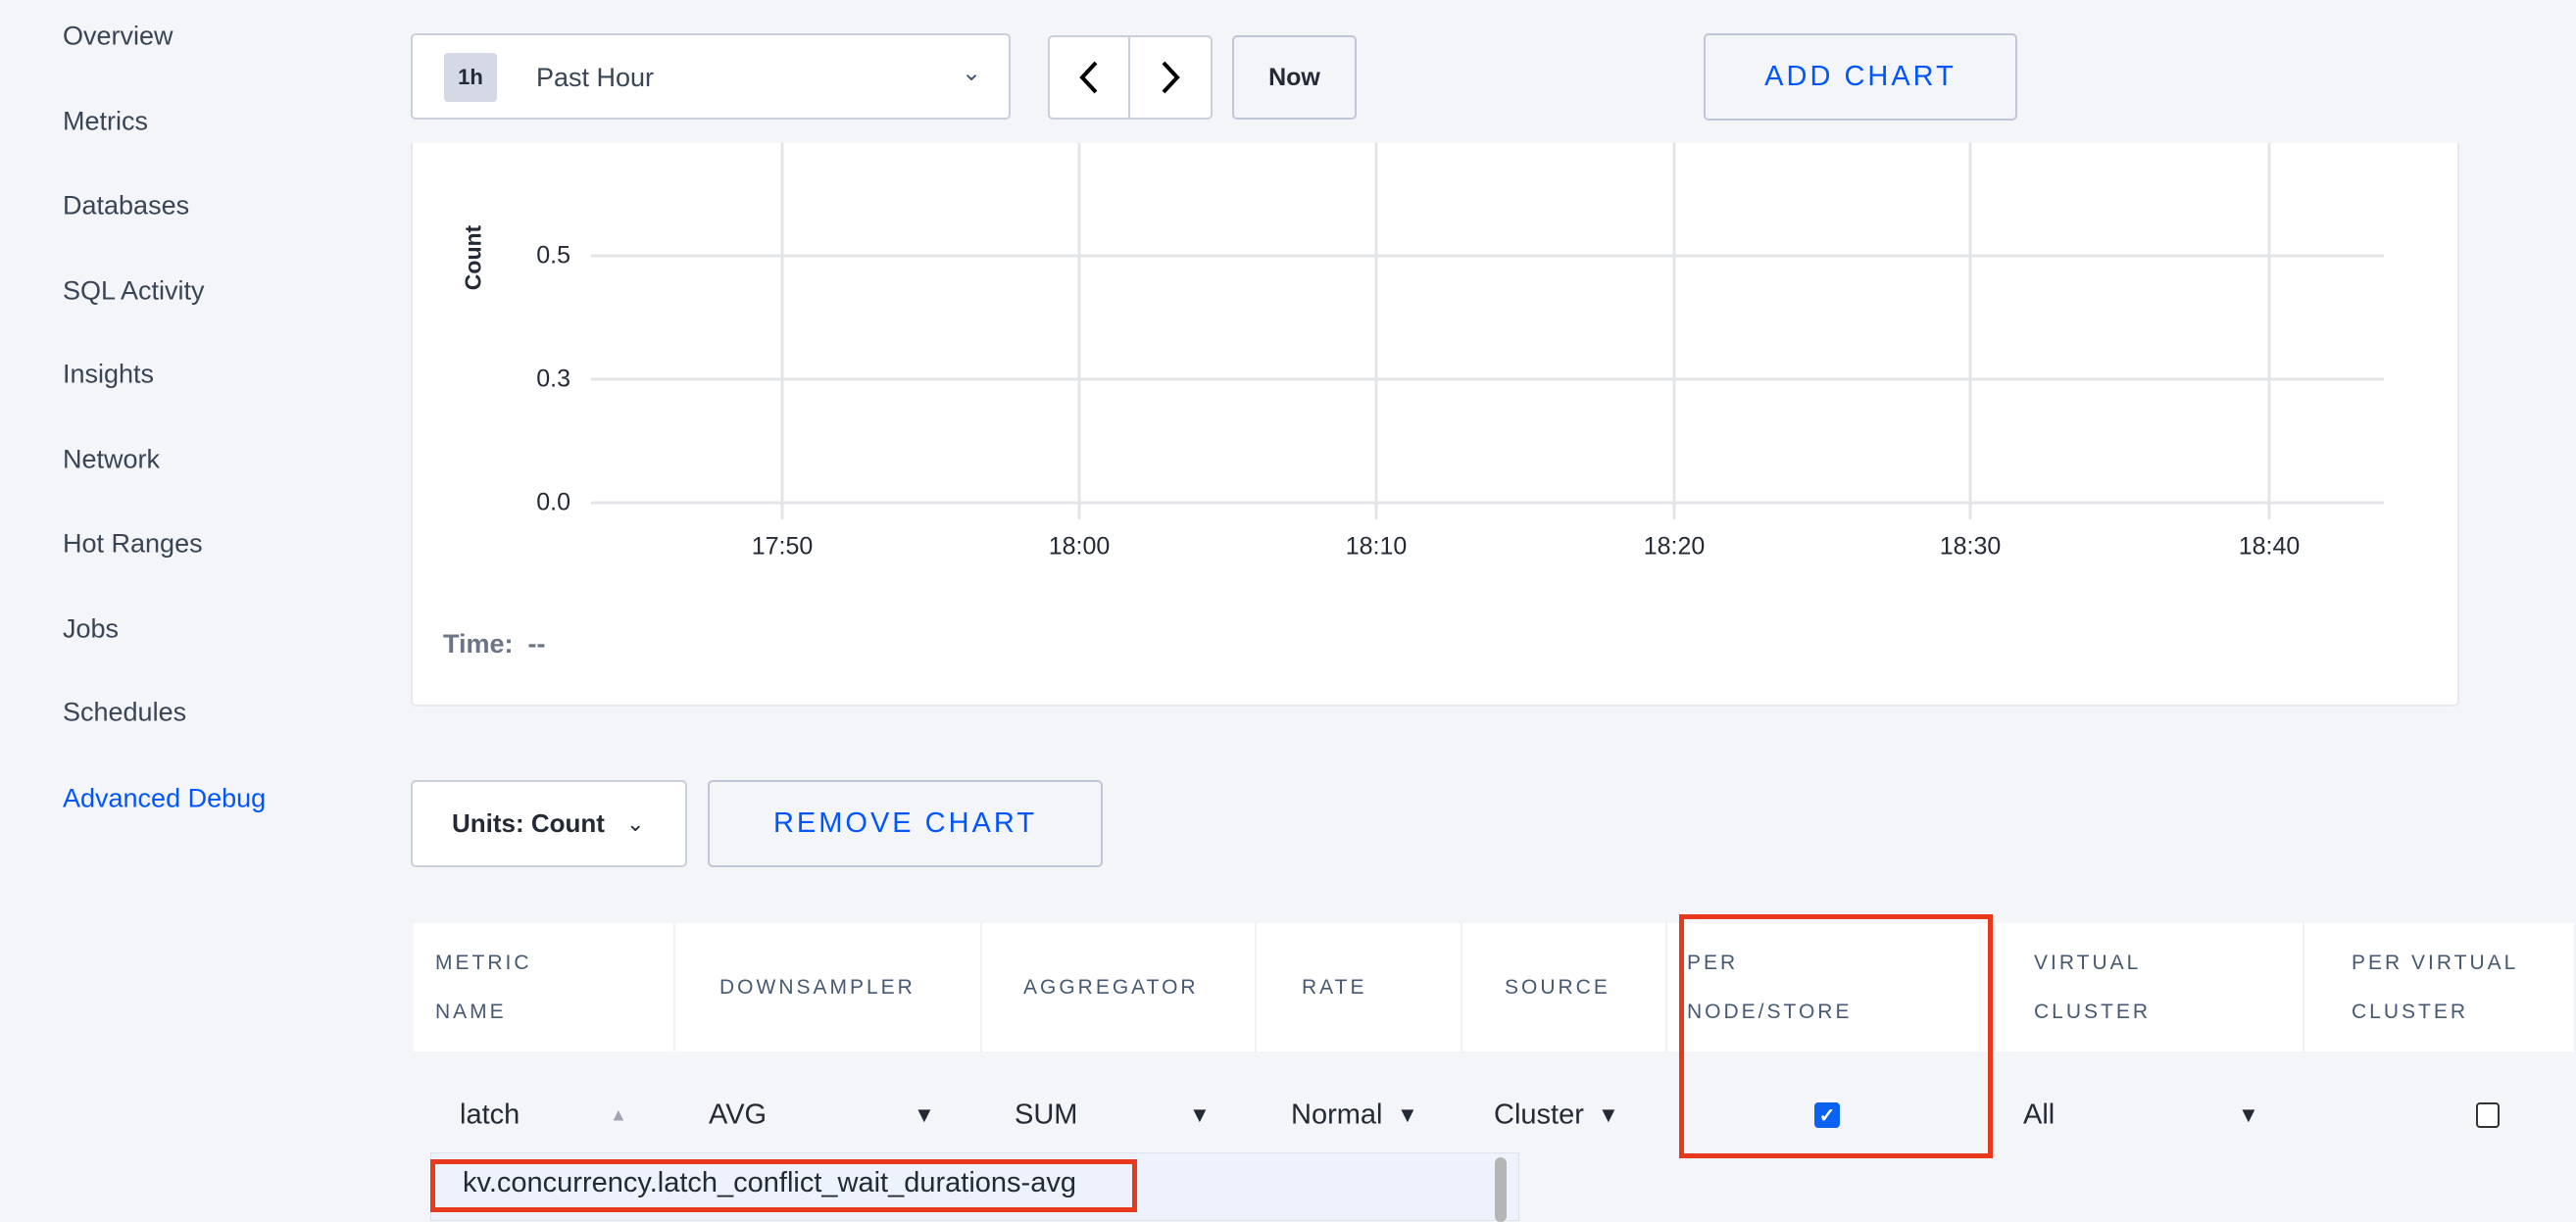  Describe the element at coordinates (905, 824) in the screenshot. I see `remove-chart-button: REMOVE CHART` at that location.